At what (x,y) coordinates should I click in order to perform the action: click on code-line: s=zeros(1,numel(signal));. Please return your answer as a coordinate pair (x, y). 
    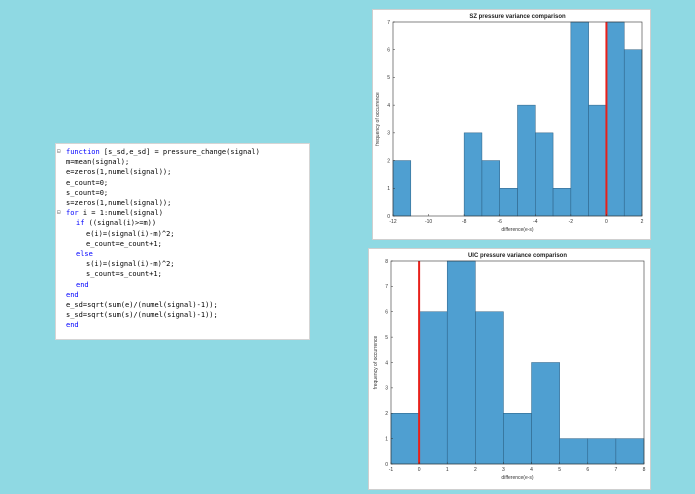
    Looking at the image, I should click on (182, 203).